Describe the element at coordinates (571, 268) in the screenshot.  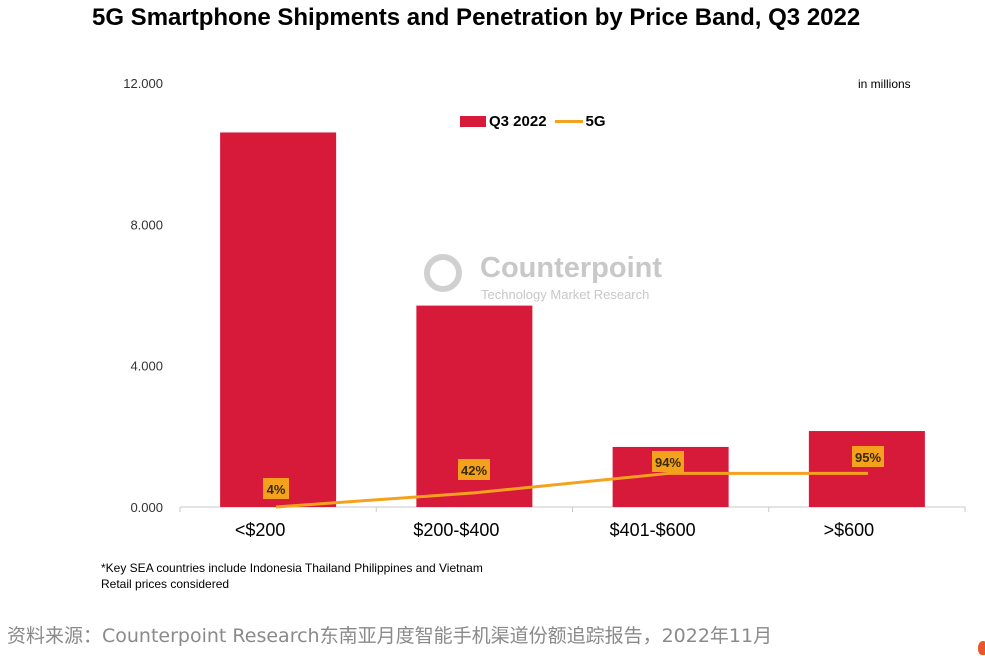
I see `watermark-name: Counterpoint` at that location.